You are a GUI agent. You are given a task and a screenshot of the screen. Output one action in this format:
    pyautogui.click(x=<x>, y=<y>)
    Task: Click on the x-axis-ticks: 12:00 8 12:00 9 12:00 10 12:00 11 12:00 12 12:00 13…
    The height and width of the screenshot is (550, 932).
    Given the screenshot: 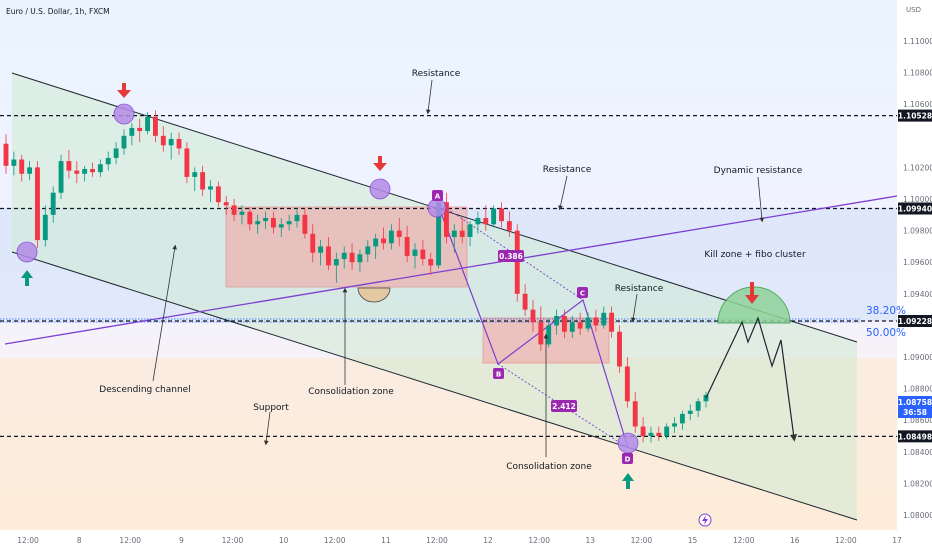 What is the action you would take?
    pyautogui.click(x=459, y=540)
    